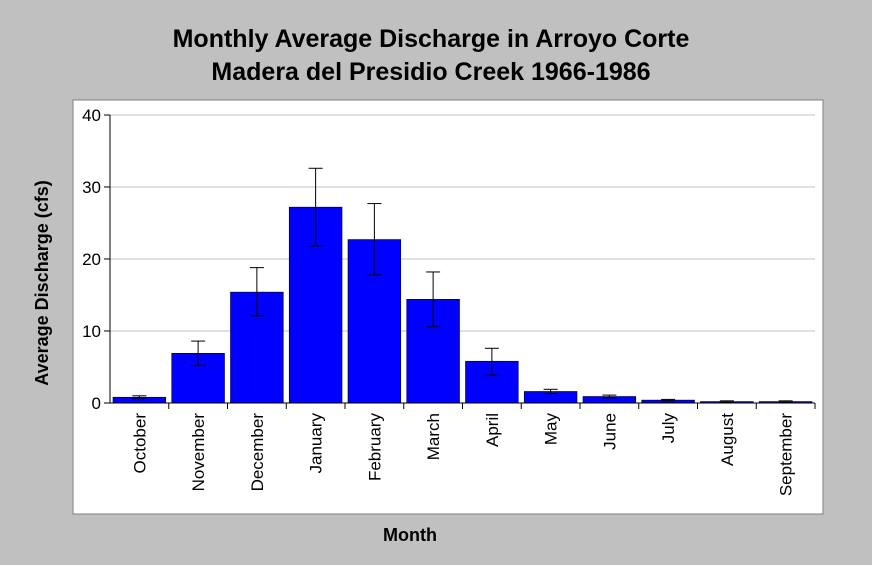 This screenshot has width=872, height=565. Describe the element at coordinates (727, 439) in the screenshot. I see `x-category-label: August` at that location.